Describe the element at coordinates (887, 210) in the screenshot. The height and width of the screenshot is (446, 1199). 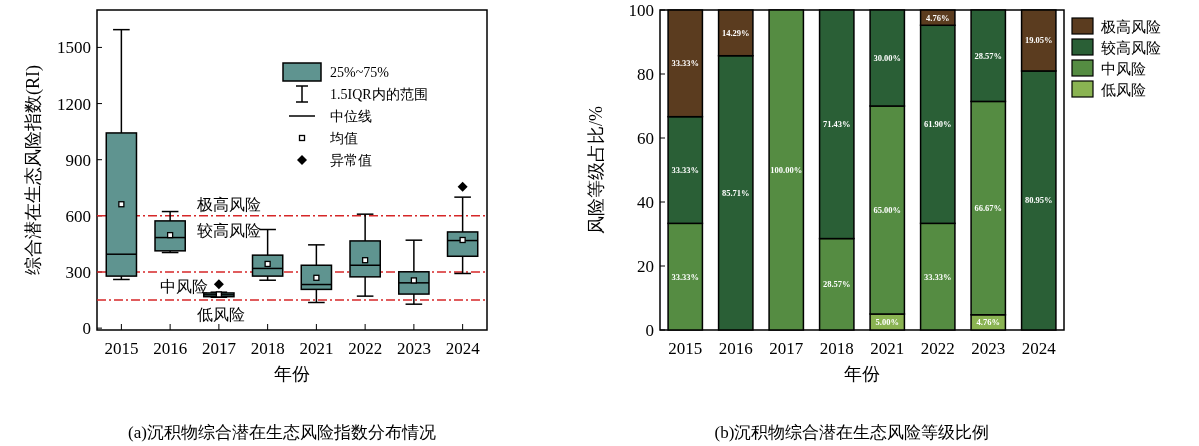
I see `data-label: 65.00%` at that location.